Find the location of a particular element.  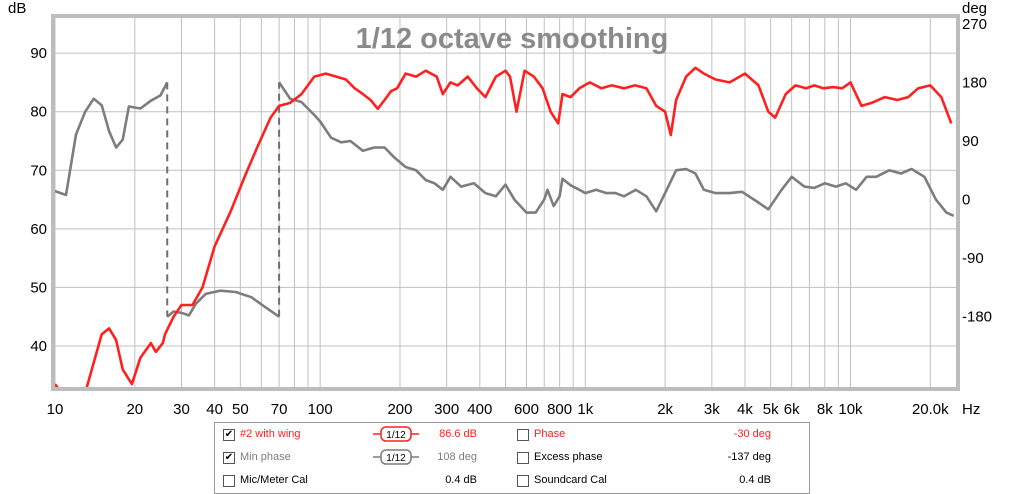

x-tick-label: 10 is located at coordinates (55, 409).